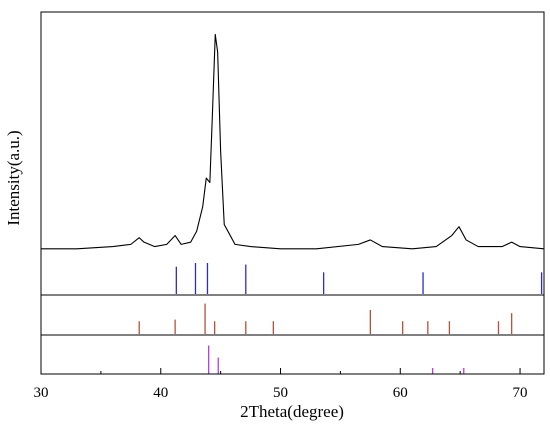  Describe the element at coordinates (281, 384) in the screenshot. I see `x-axis: 30 40 50 60 70` at that location.